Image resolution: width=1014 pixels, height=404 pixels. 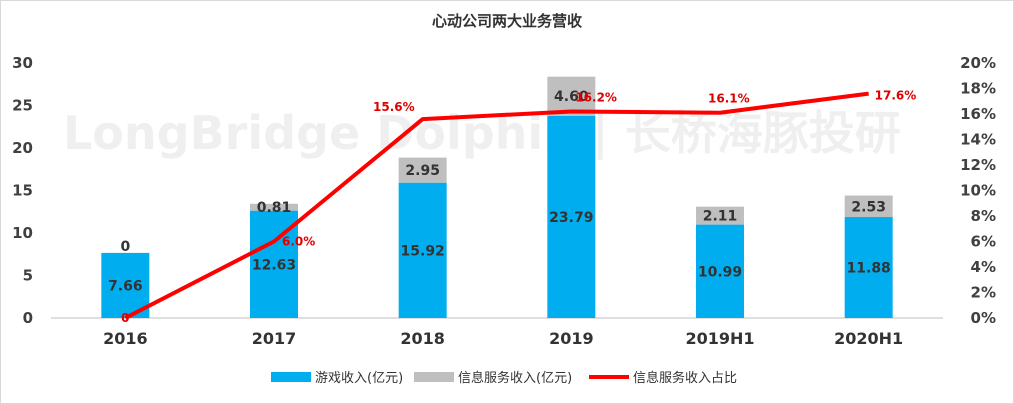 What do you see at coordinates (868, 338) in the screenshot?
I see `category-label: 2020H1` at bounding box center [868, 338].